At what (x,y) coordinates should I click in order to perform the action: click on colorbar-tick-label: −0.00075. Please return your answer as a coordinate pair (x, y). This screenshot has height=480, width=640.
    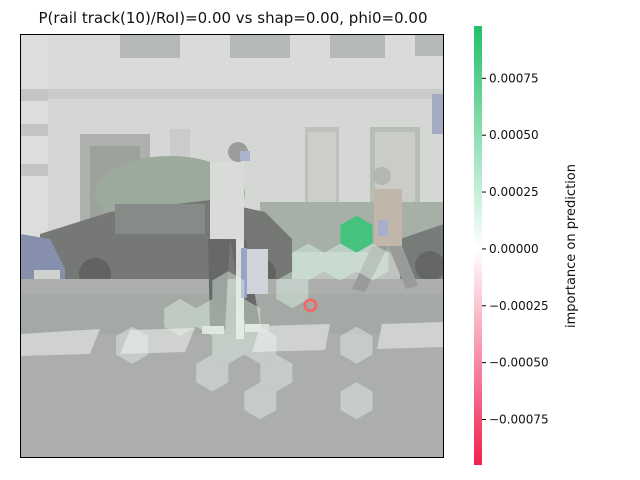
    Looking at the image, I should click on (519, 420).